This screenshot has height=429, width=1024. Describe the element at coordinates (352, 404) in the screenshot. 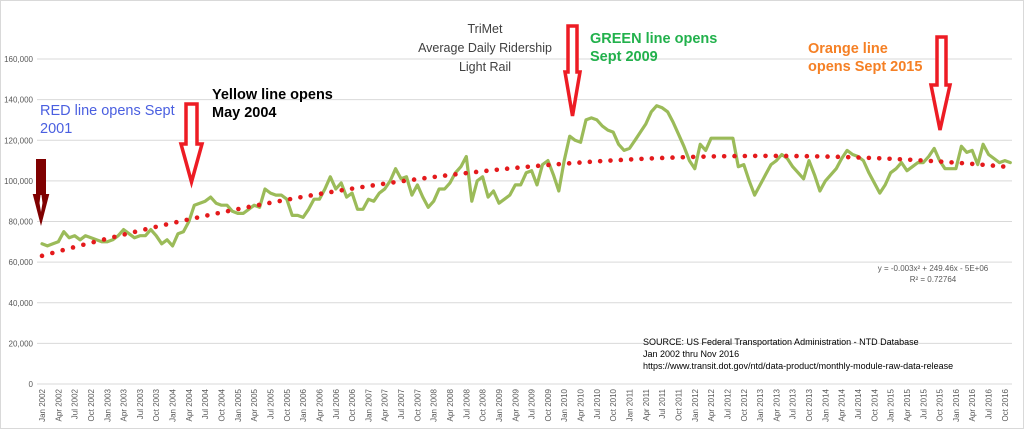

I see `x-tick-label: Oct 2006` at that location.